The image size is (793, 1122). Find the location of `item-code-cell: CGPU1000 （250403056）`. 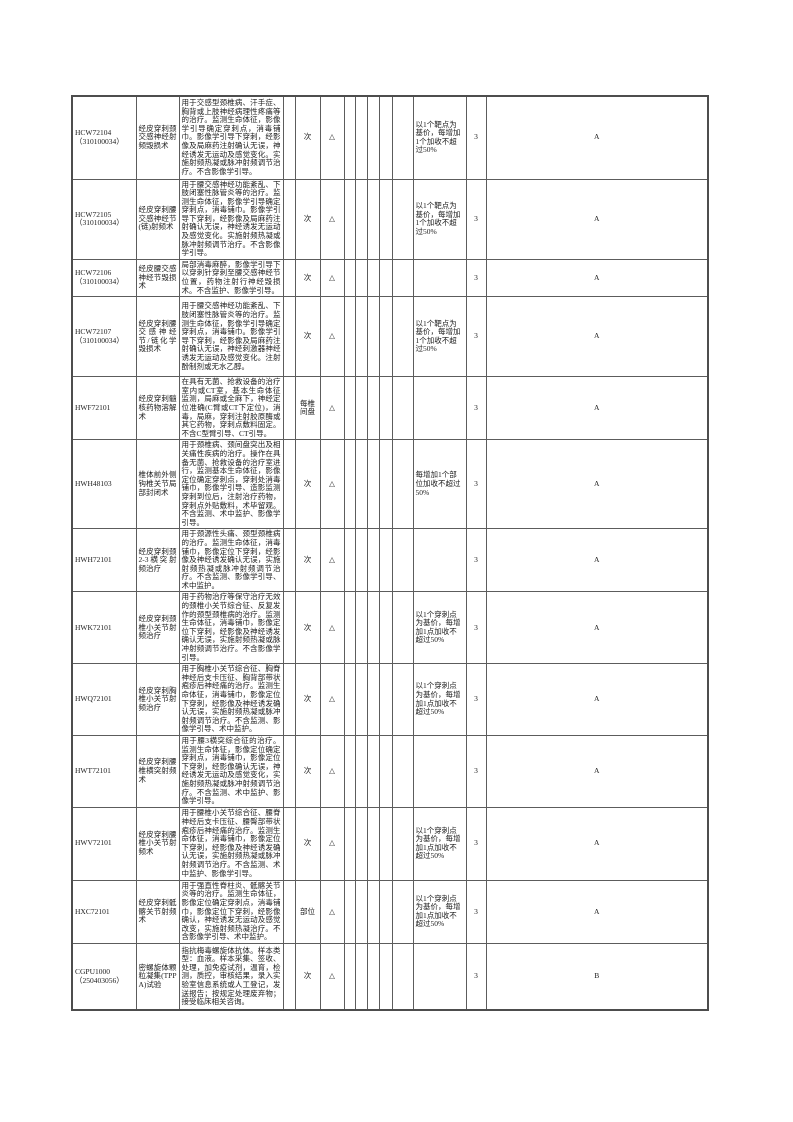

item-code-cell: CGPU1000 （250403056） is located at coordinates (104, 976).